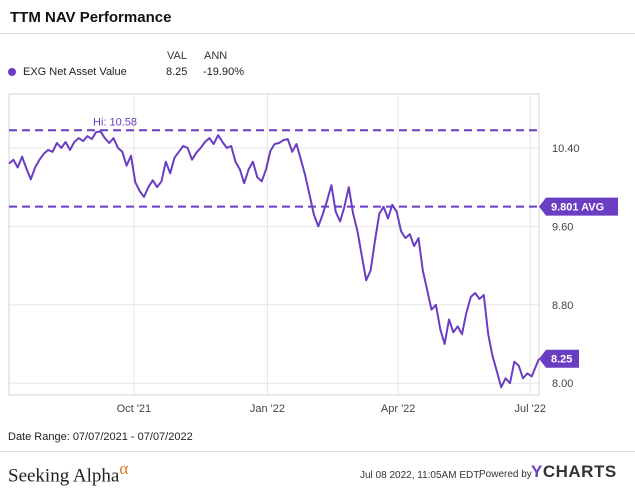 The height and width of the screenshot is (488, 635). I want to click on last-value-badge: 8.25, so click(559, 358).